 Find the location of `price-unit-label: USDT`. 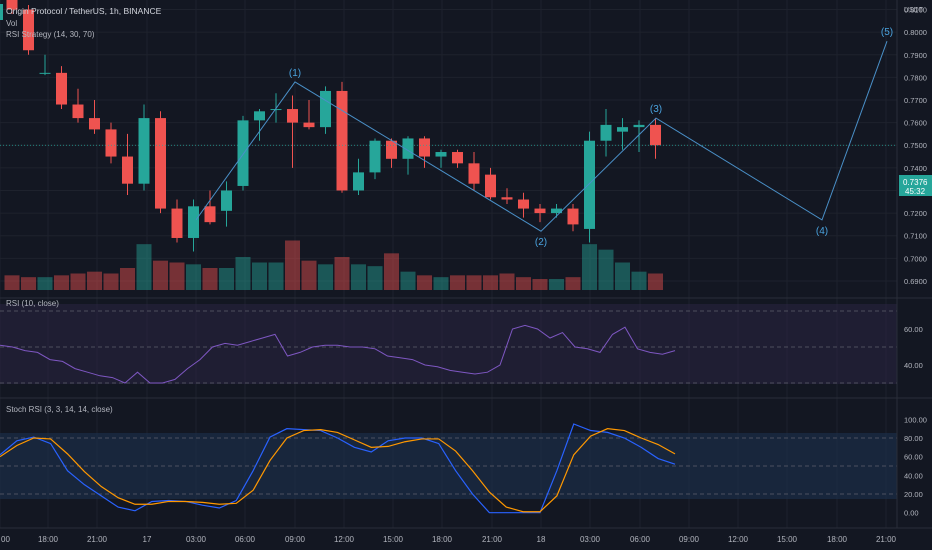

price-unit-label: USDT is located at coordinates (914, 10).